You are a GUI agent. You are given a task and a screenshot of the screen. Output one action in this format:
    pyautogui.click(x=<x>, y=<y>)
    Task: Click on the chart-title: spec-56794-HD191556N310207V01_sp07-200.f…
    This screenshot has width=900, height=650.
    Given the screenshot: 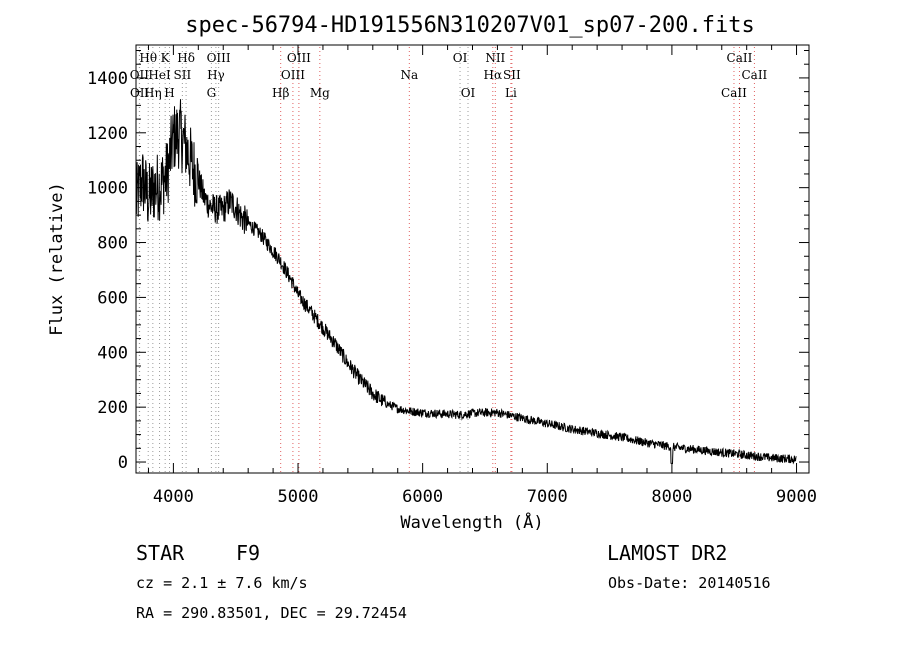 What is the action you would take?
    pyautogui.click(x=470, y=25)
    